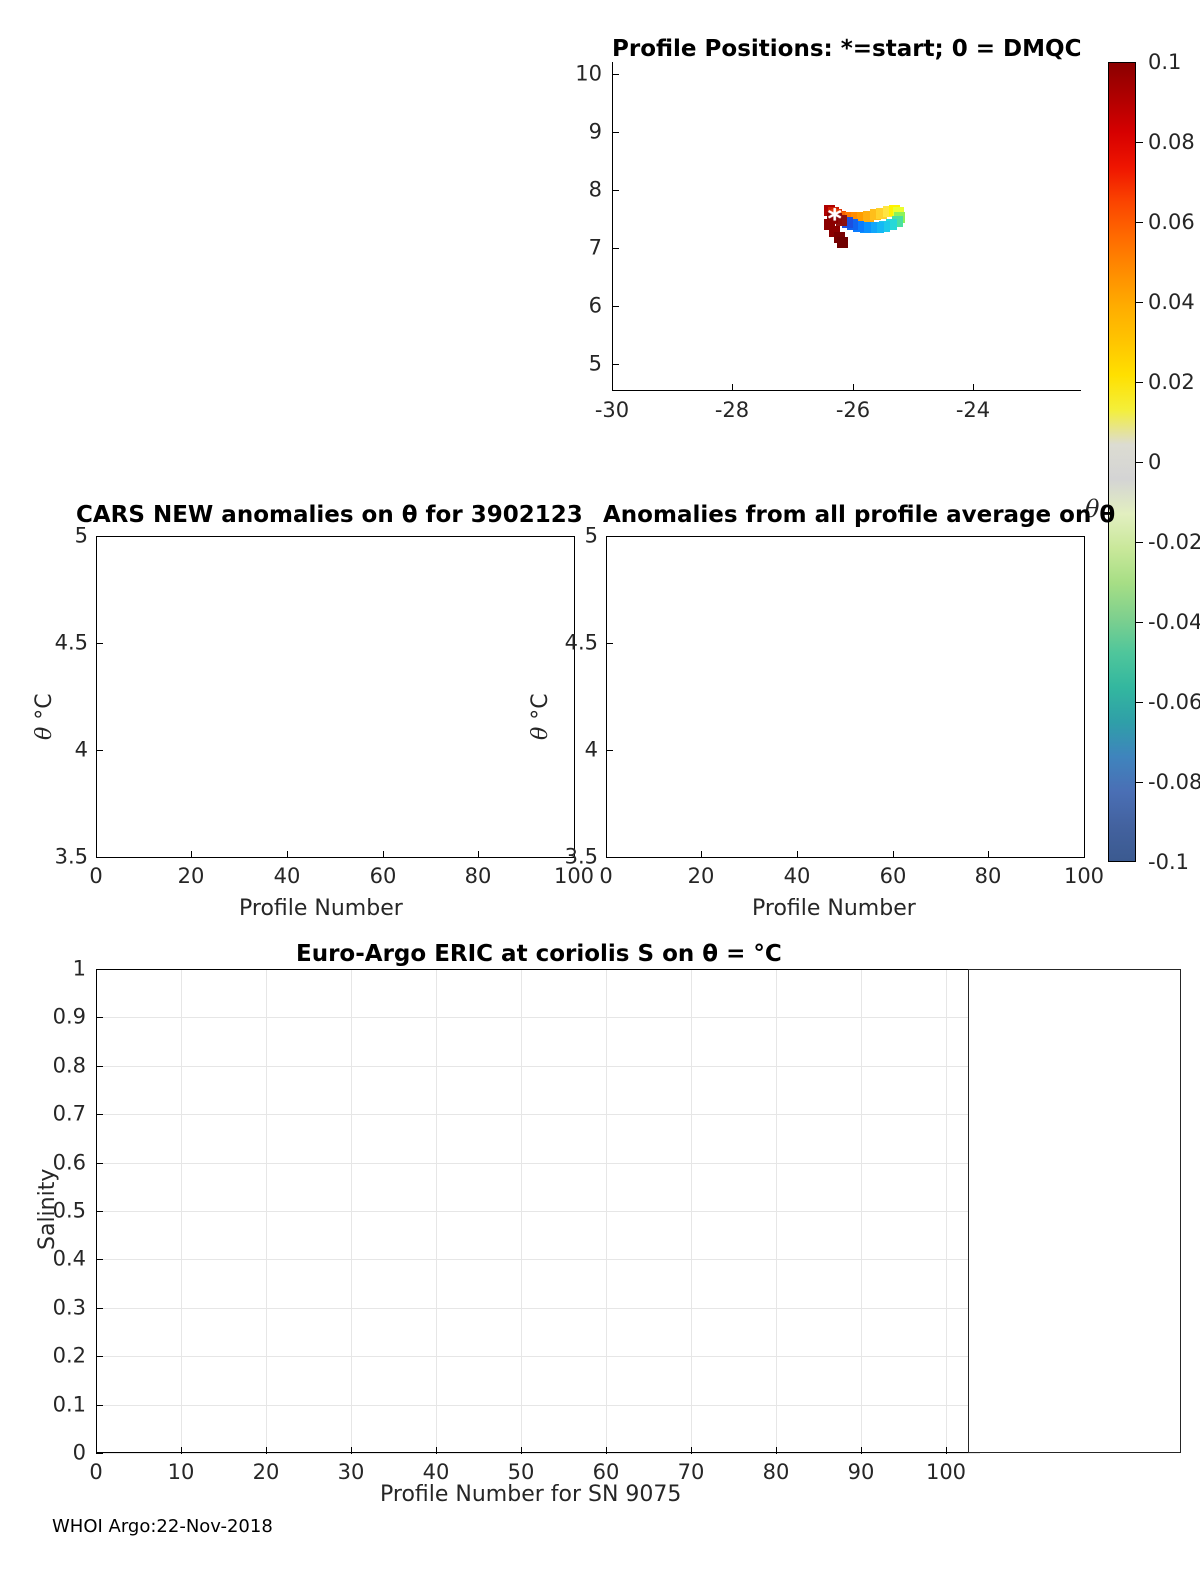  Describe the element at coordinates (44, 716) in the screenshot. I see `cars-y-axis-label: θ °C` at that location.